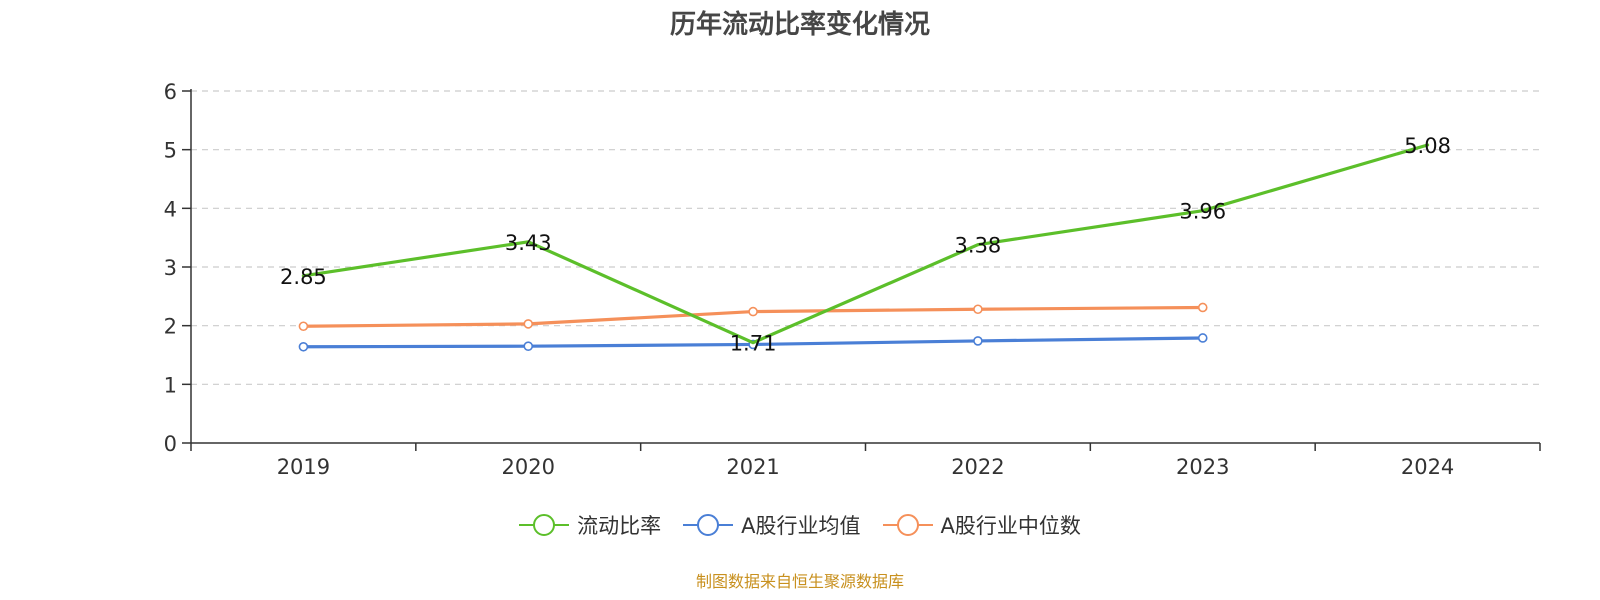 This screenshot has height=600, width=1600. Describe the element at coordinates (753, 344) in the screenshot. I see `data-label: 1.71` at that location.